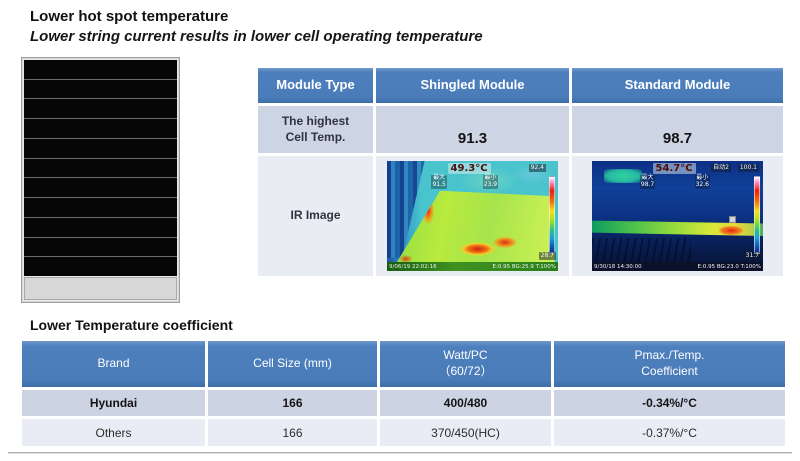 This screenshot has height=461, width=800. Describe the element at coordinates (677, 129) in the screenshot. I see `standard-temp-value: 98.7` at that location.